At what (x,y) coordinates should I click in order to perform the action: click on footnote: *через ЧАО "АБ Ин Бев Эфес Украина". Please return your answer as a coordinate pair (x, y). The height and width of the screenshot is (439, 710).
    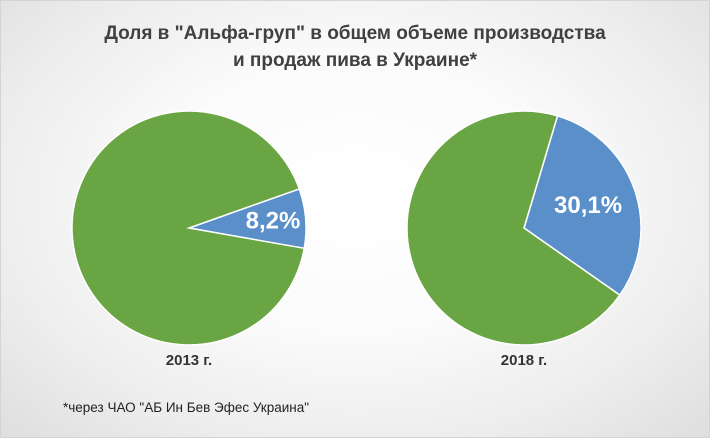
    Looking at the image, I should click on (186, 407).